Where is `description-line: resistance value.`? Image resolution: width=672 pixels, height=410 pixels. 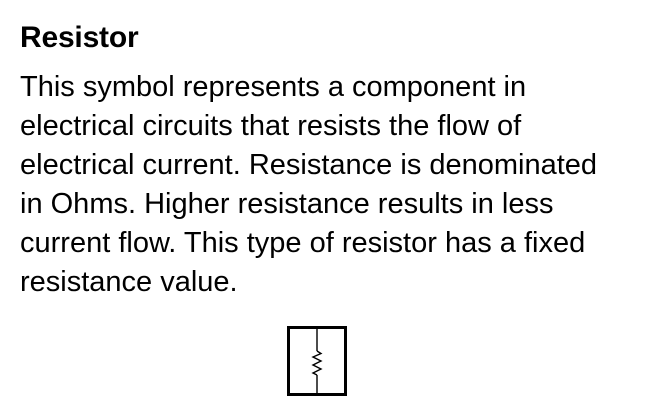 description-line: resistance value. is located at coordinates (129, 282).